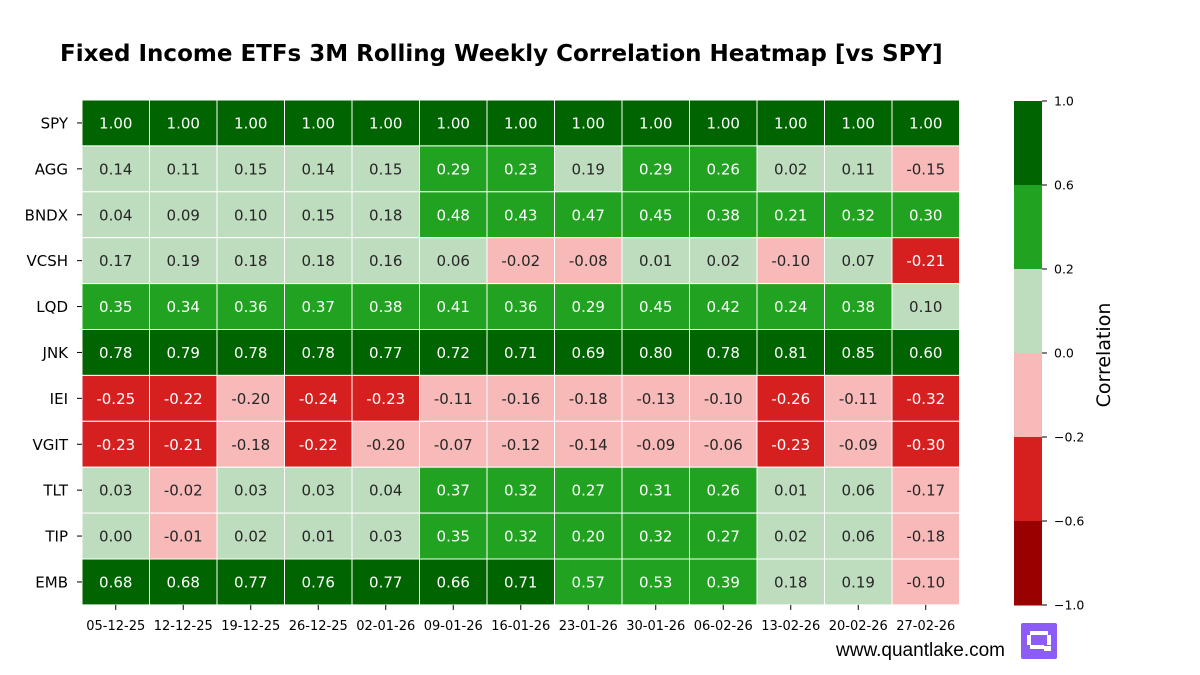  I want to click on cell-value-label: 0.03, so click(115, 491).